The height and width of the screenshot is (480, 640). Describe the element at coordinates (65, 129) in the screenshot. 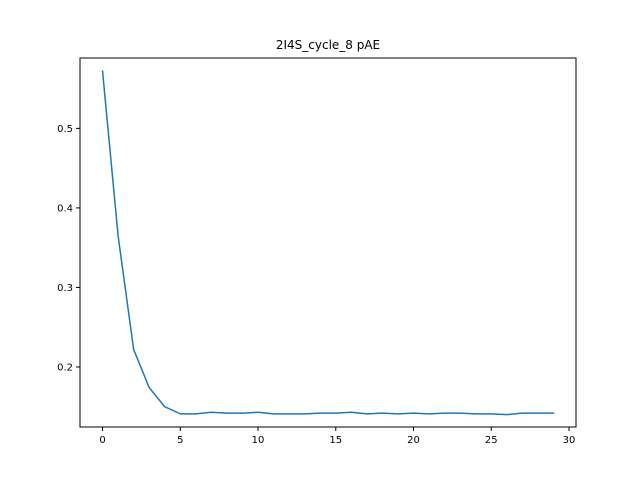

I see `y-tick-label: 0.5` at that location.